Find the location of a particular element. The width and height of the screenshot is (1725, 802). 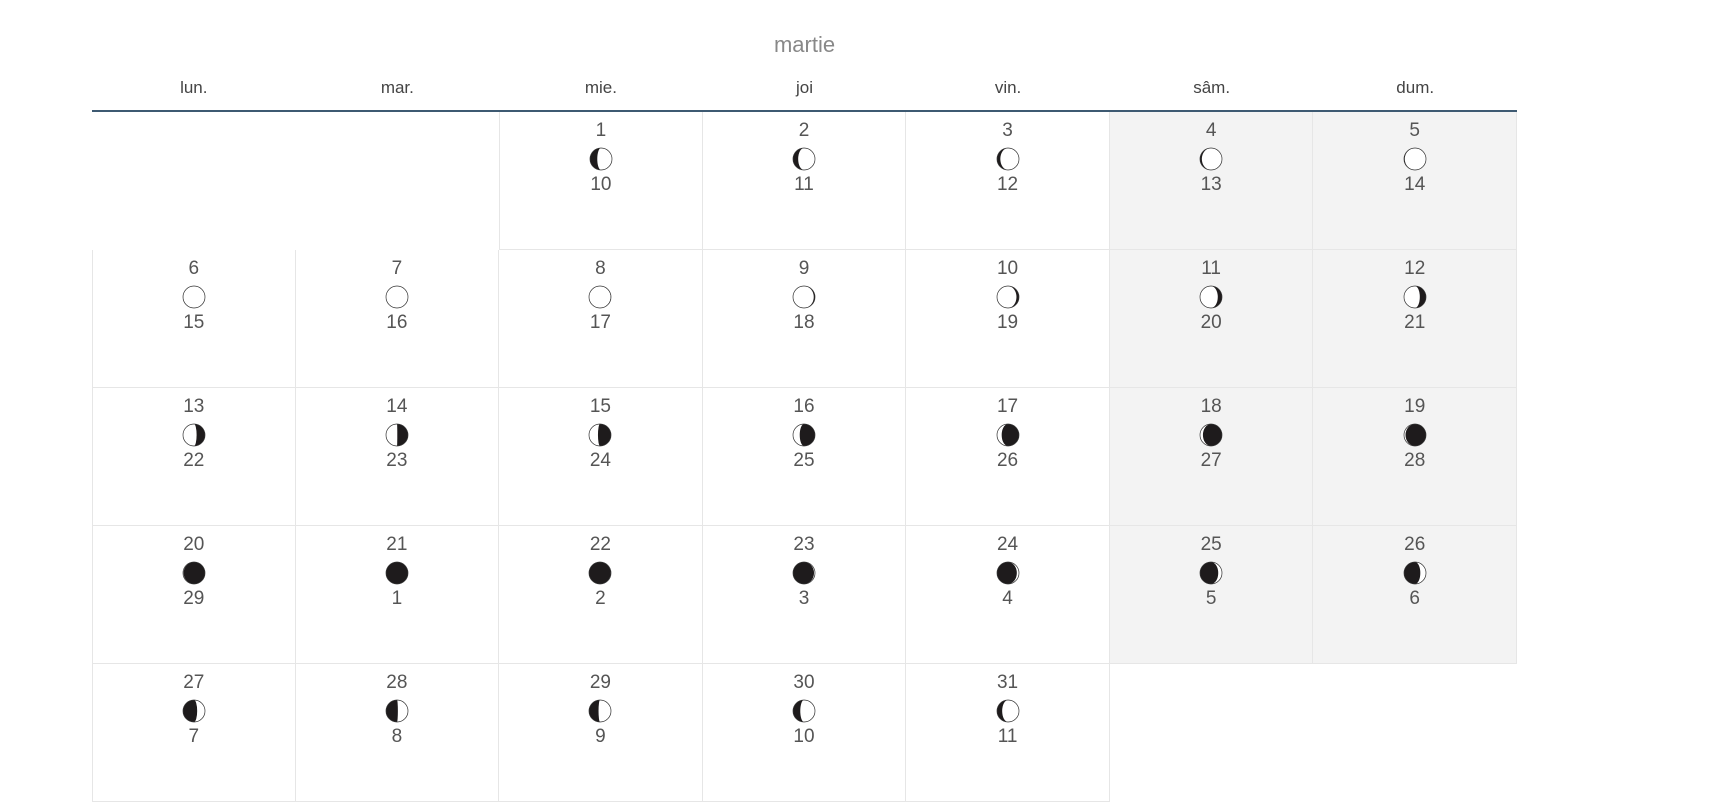

day-number: 5 is located at coordinates (1414, 130).